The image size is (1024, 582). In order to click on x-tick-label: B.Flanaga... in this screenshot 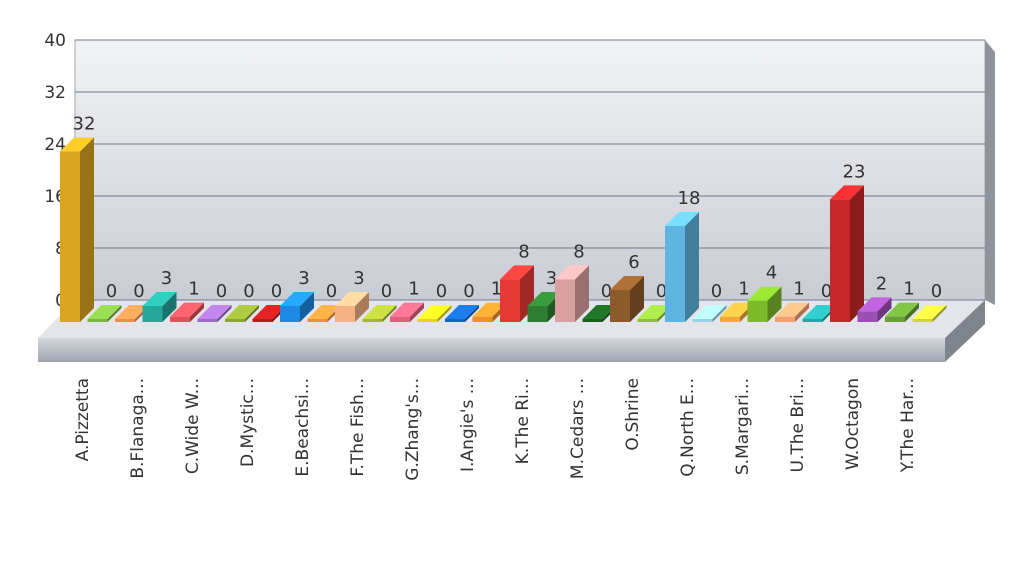, I will do `click(138, 428)`.